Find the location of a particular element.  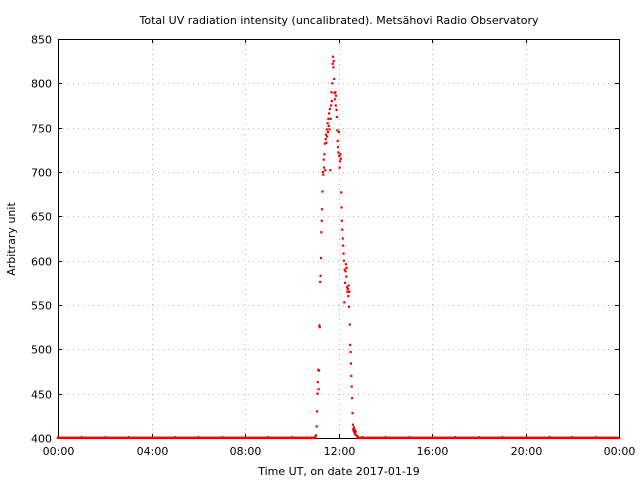

y-tick-label: 500 is located at coordinates (41, 350).